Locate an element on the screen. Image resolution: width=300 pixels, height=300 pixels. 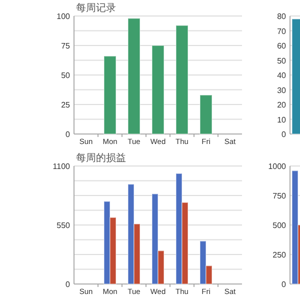
y-tick-label: 70 is located at coordinates (282, 31).